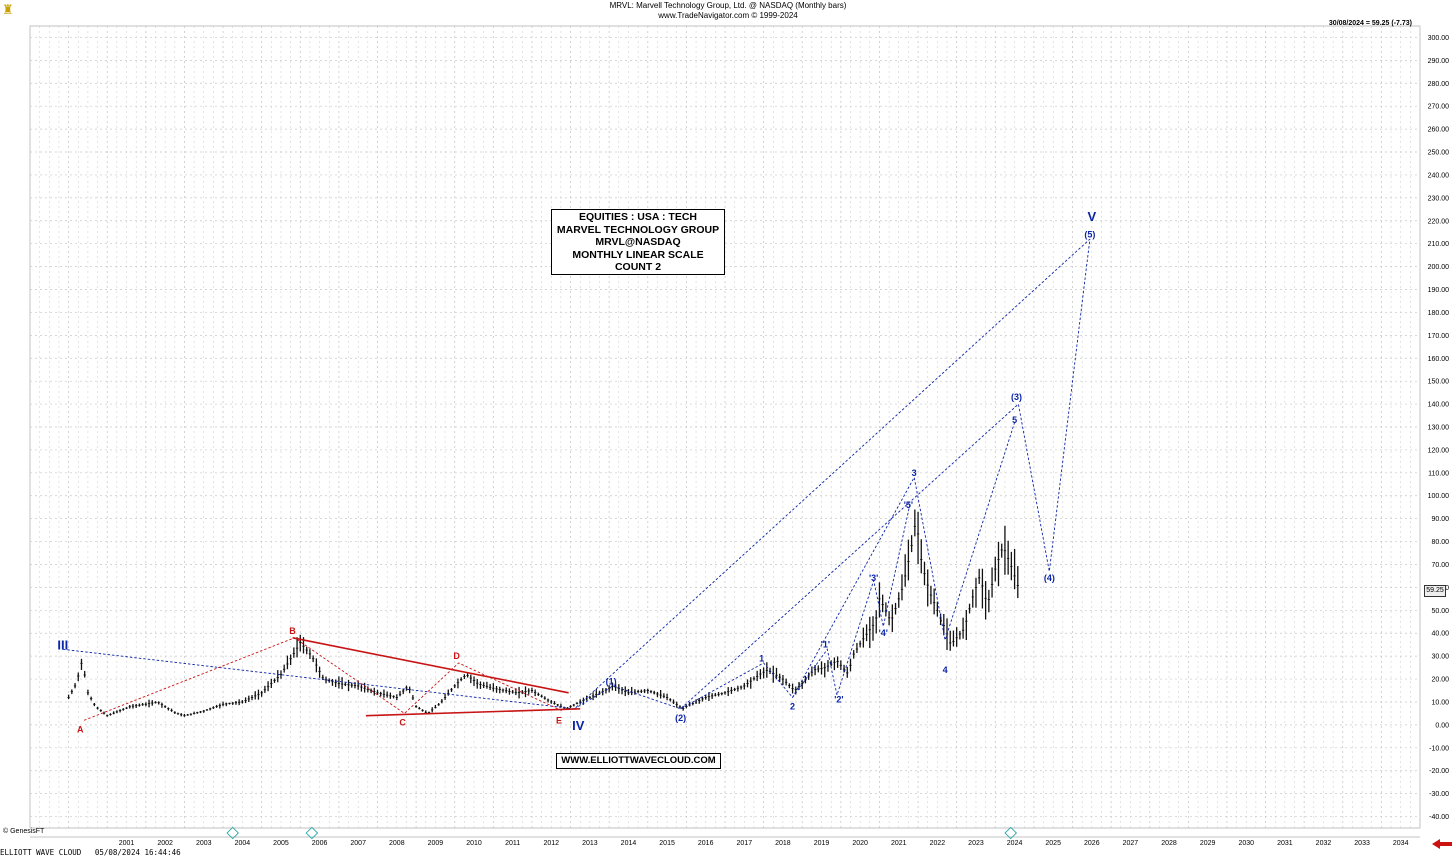 The width and height of the screenshot is (1456, 858). Describe the element at coordinates (474, 843) in the screenshot. I see `x-tick-label: 2010` at that location.